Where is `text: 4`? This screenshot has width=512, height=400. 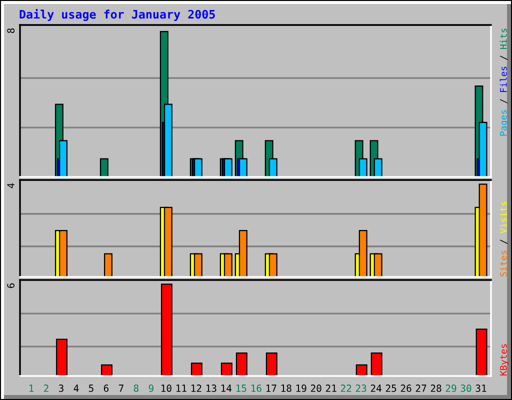
text: 4 is located at coordinates (10, 185).